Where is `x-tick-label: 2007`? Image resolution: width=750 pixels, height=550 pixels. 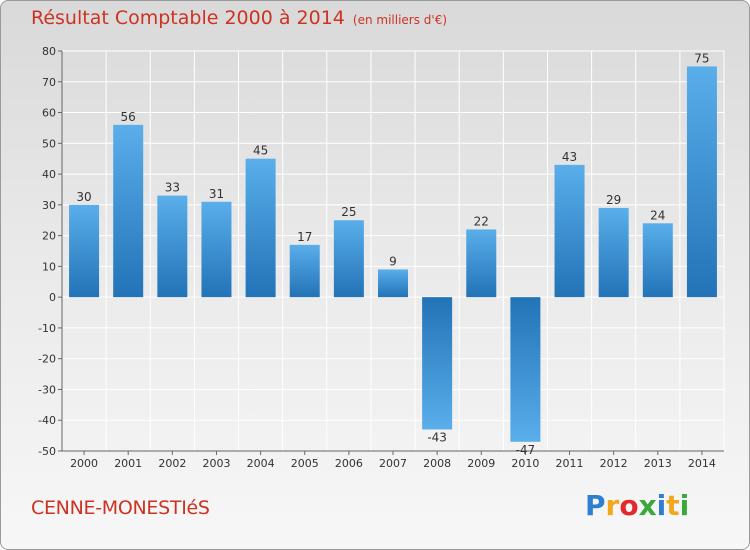
x-tick-label: 2007 is located at coordinates (393, 463).